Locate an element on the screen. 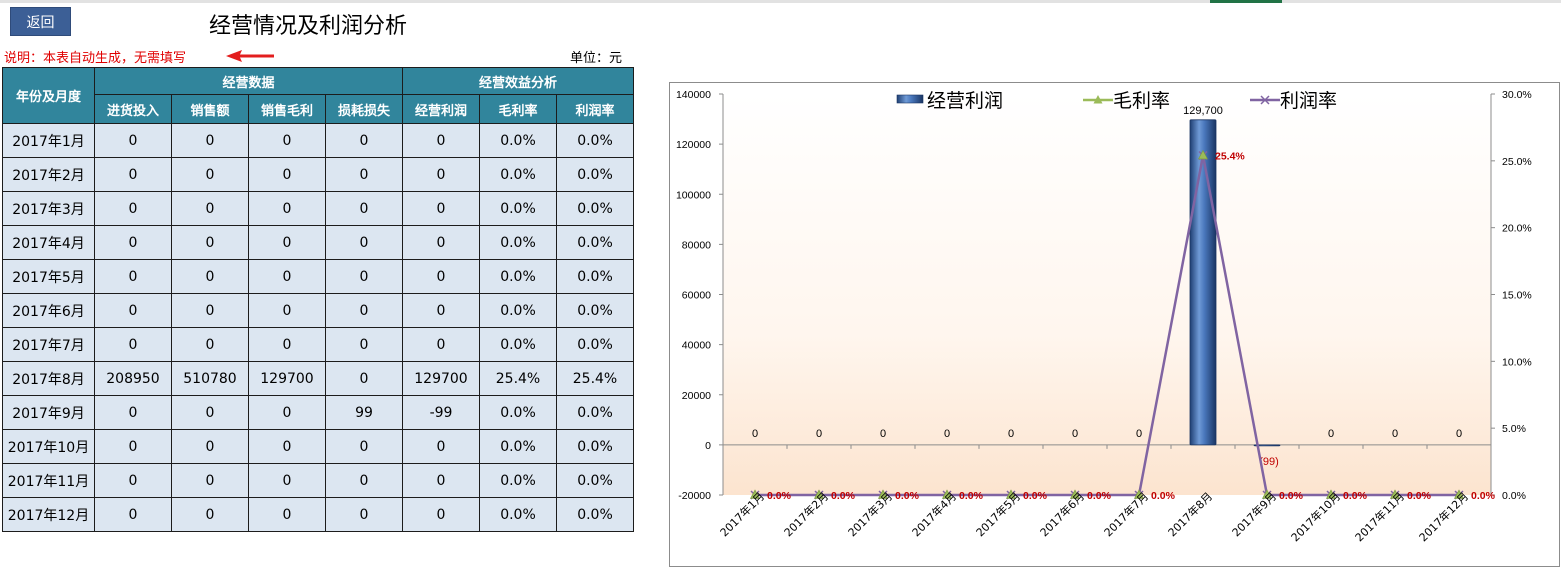  value-cell: -99 is located at coordinates (441, 412).